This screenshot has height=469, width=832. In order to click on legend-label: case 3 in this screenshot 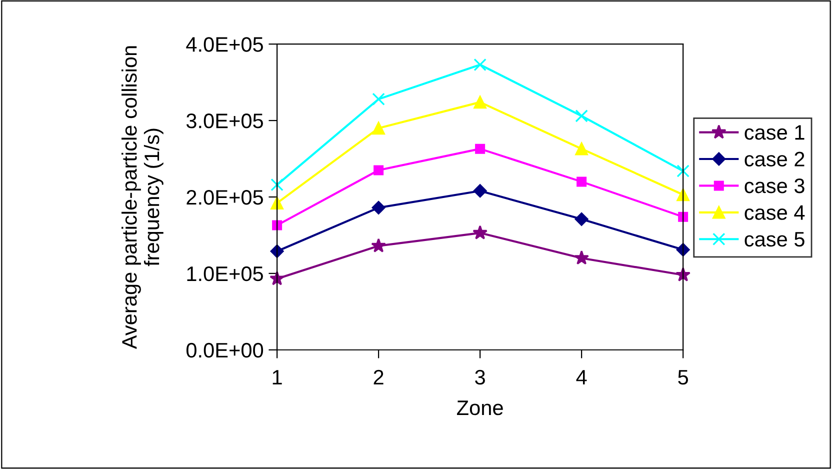, I will do `click(774, 186)`.